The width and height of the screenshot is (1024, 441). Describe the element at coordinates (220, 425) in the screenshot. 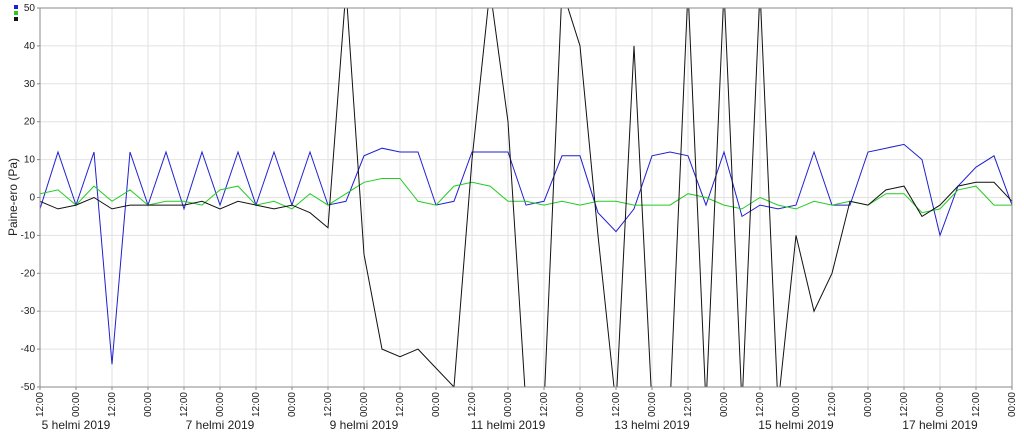

I see `date-label: 7 helmi 2019` at that location.